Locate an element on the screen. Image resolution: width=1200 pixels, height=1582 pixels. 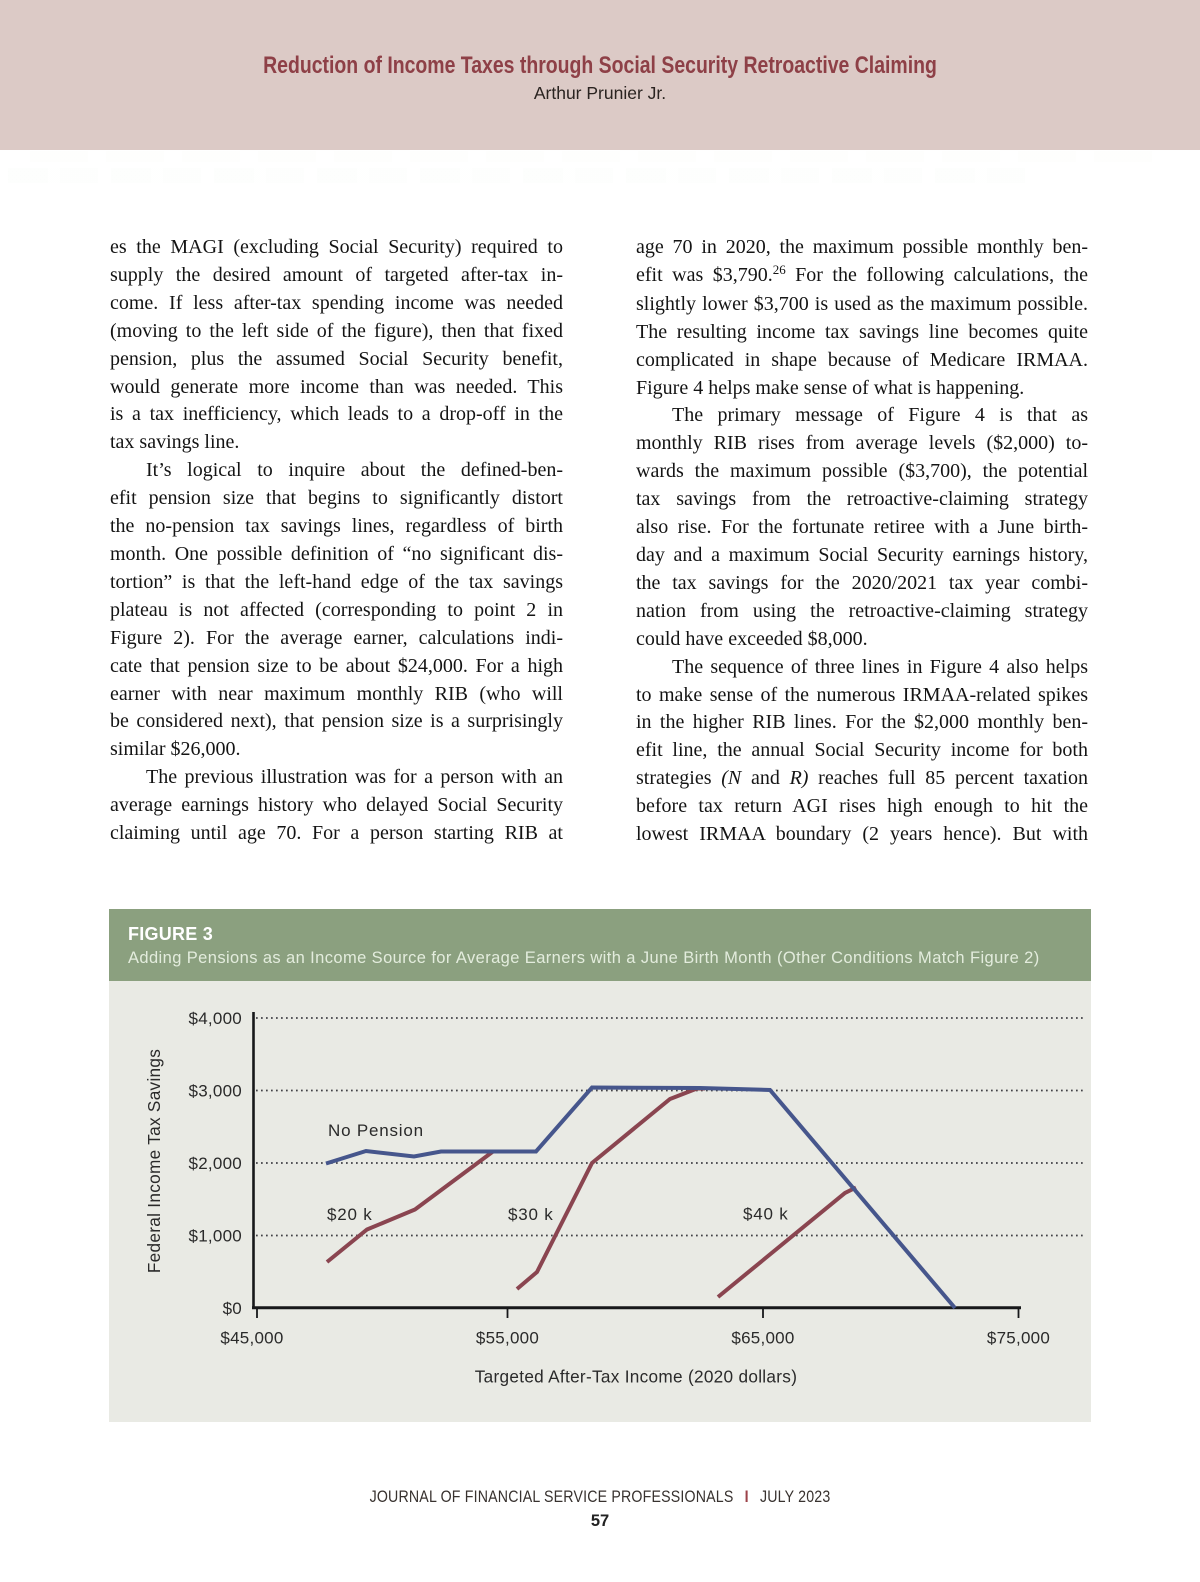
svg-text: No Pension is located at coordinates (376, 1130).